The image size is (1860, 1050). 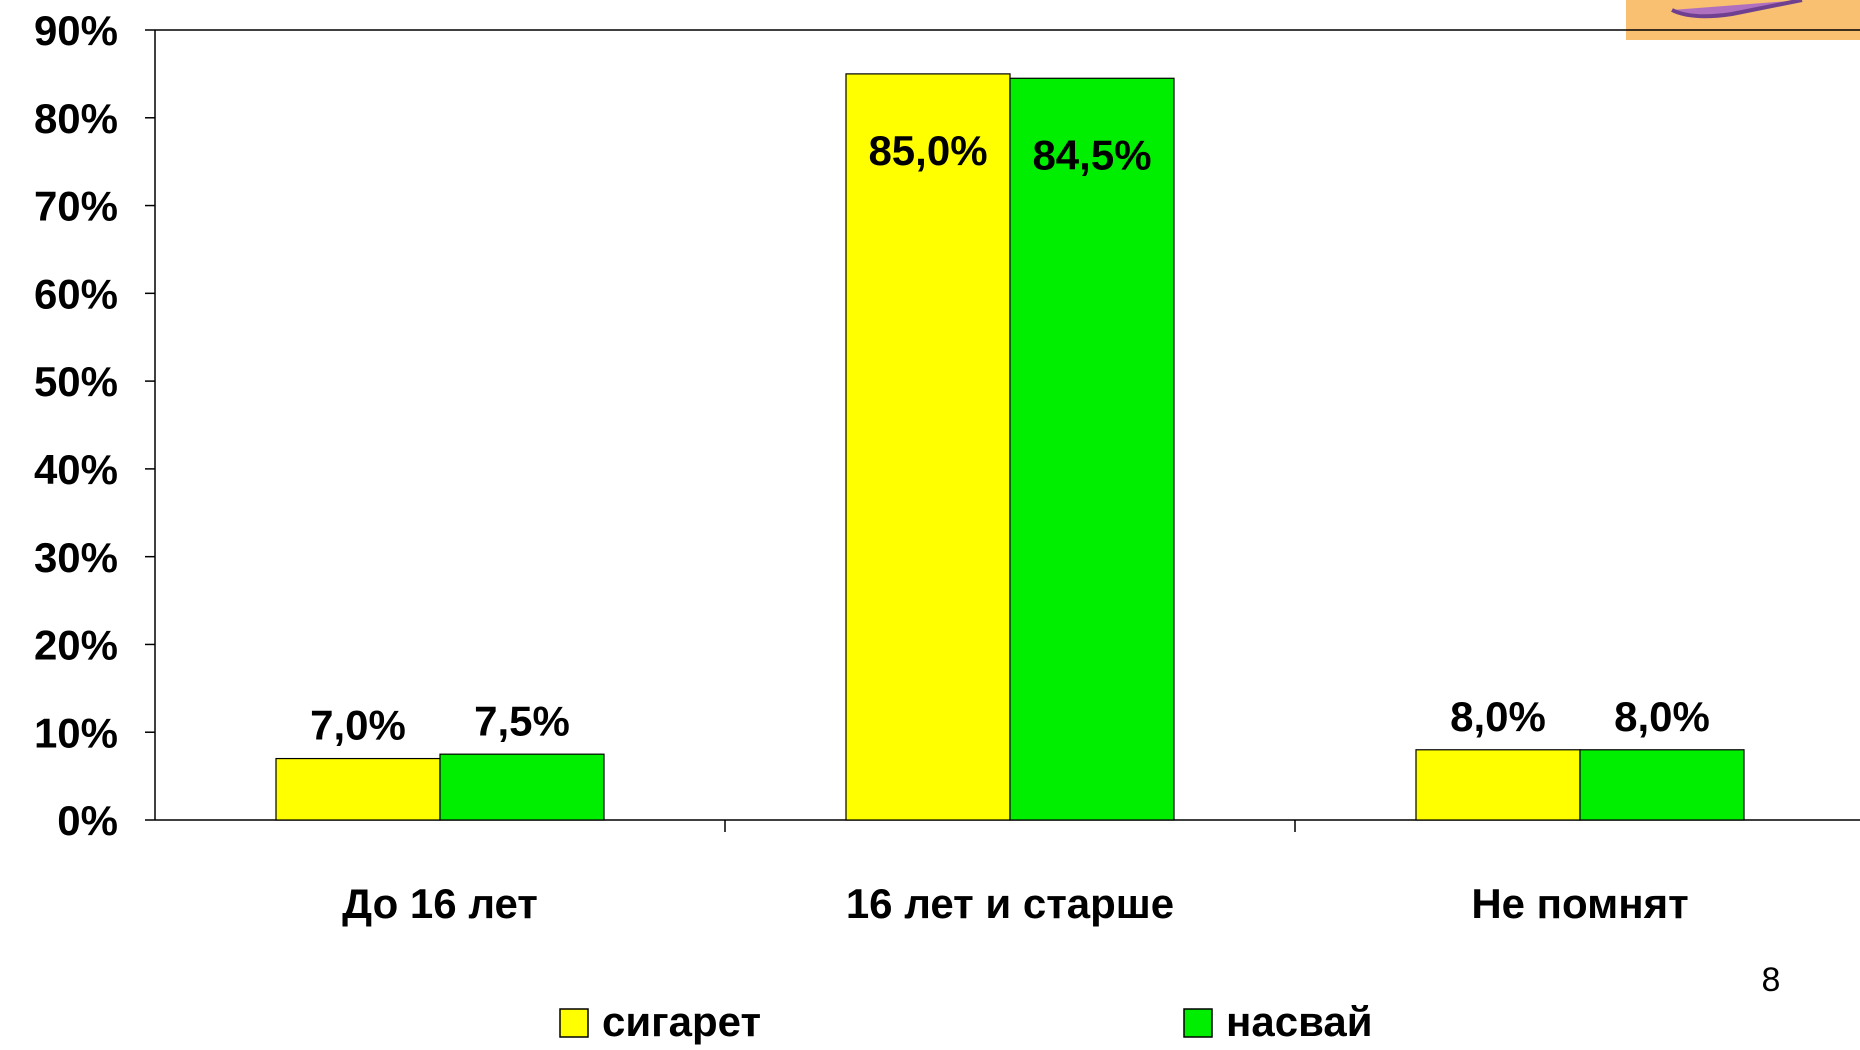 What do you see at coordinates (522, 720) in the screenshot?
I see `data-label: 7,5%` at bounding box center [522, 720].